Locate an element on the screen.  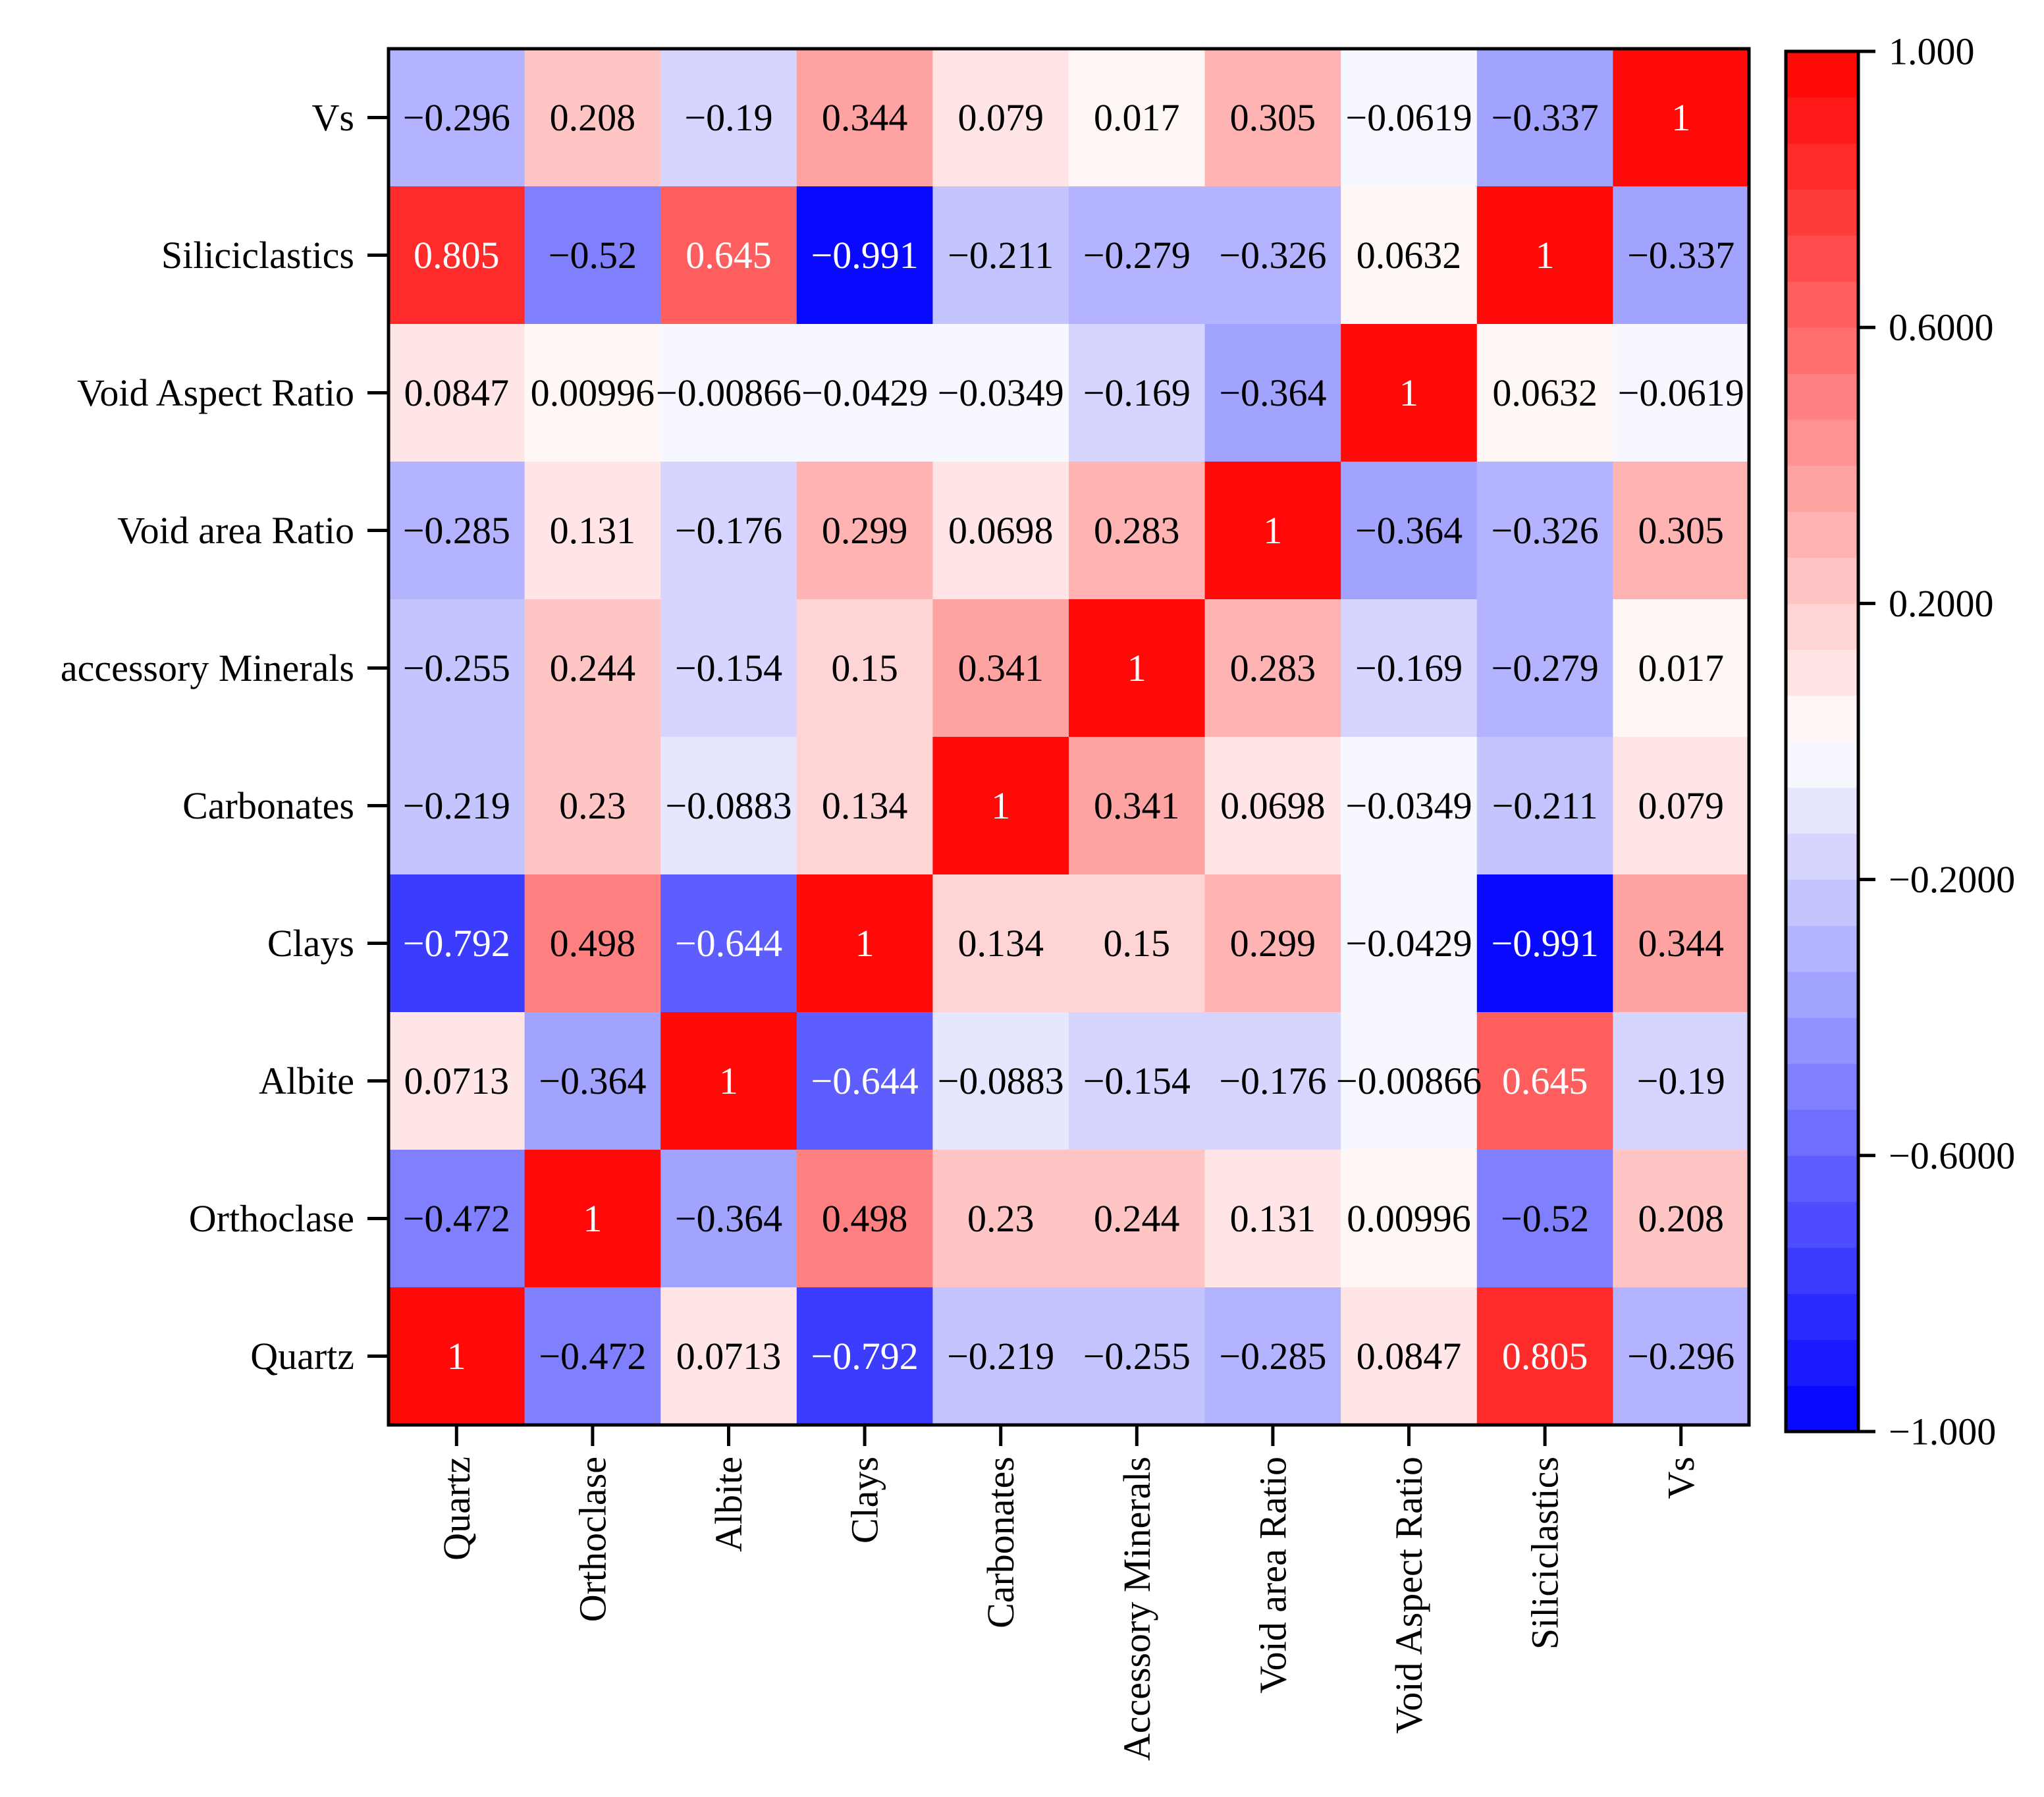
cell-value-label: −0.0429 is located at coordinates (1408, 943).